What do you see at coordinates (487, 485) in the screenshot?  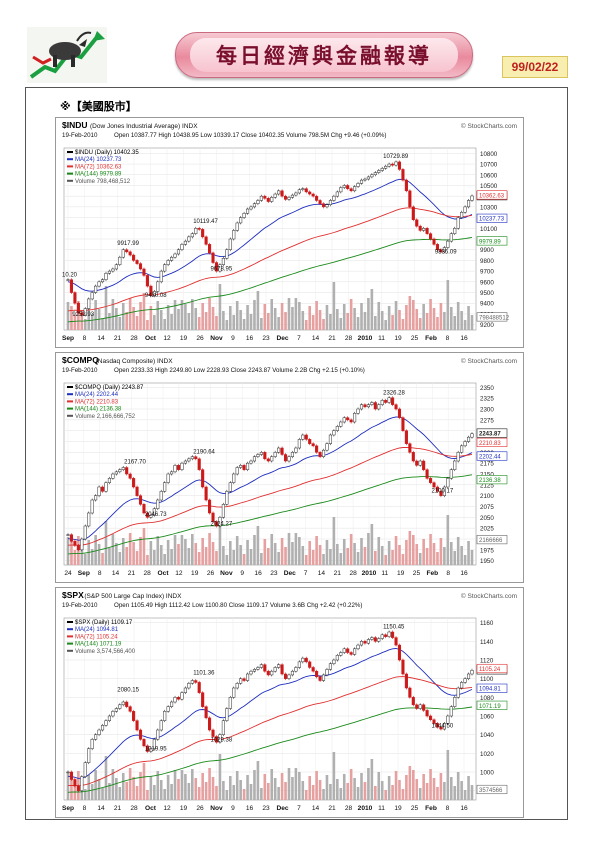 I see `y-tick-label: 2125` at bounding box center [487, 485].